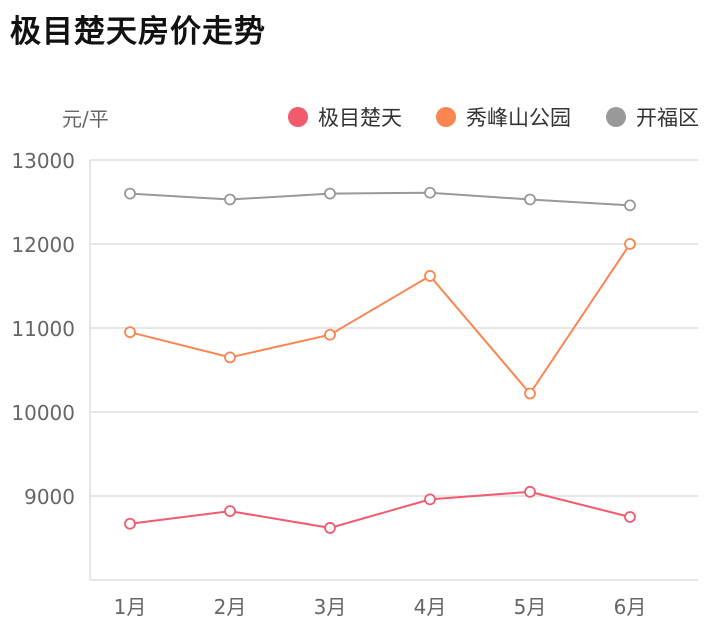 The image size is (718, 640). I want to click on x-tick-label: 1月, so click(130, 607).